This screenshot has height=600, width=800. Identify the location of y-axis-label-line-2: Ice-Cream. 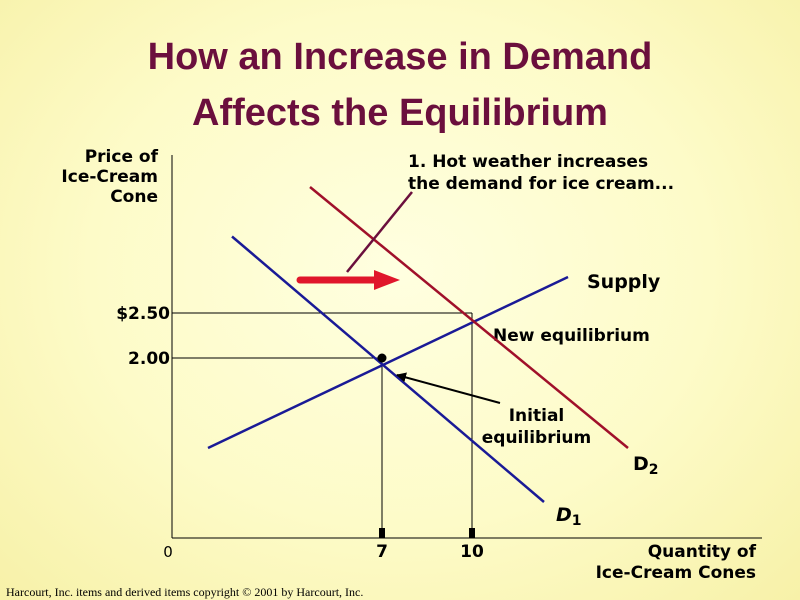
(109, 177).